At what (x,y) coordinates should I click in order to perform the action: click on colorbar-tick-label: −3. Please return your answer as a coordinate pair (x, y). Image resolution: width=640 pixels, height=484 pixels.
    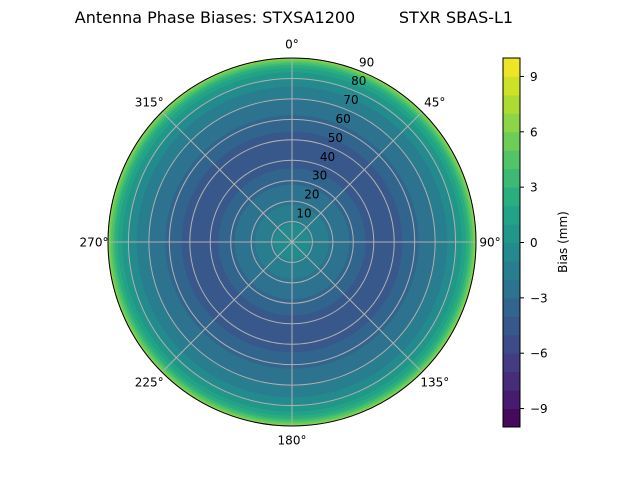
    Looking at the image, I should click on (539, 298).